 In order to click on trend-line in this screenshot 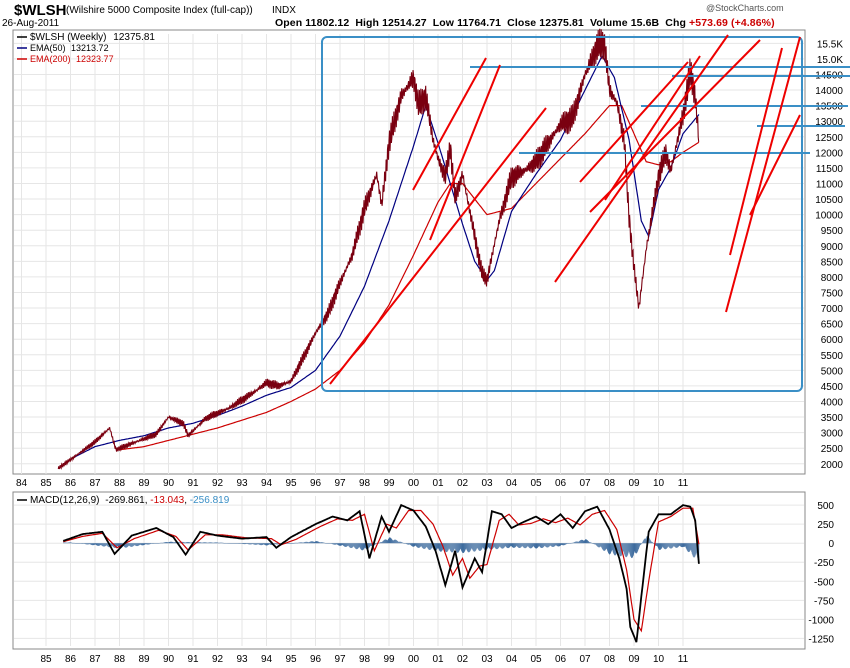, I will do `click(449, 124)`.